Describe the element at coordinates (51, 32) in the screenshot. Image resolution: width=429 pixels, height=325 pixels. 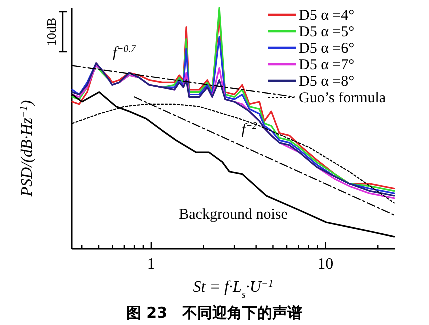
I see `text: 10dB` at that location.